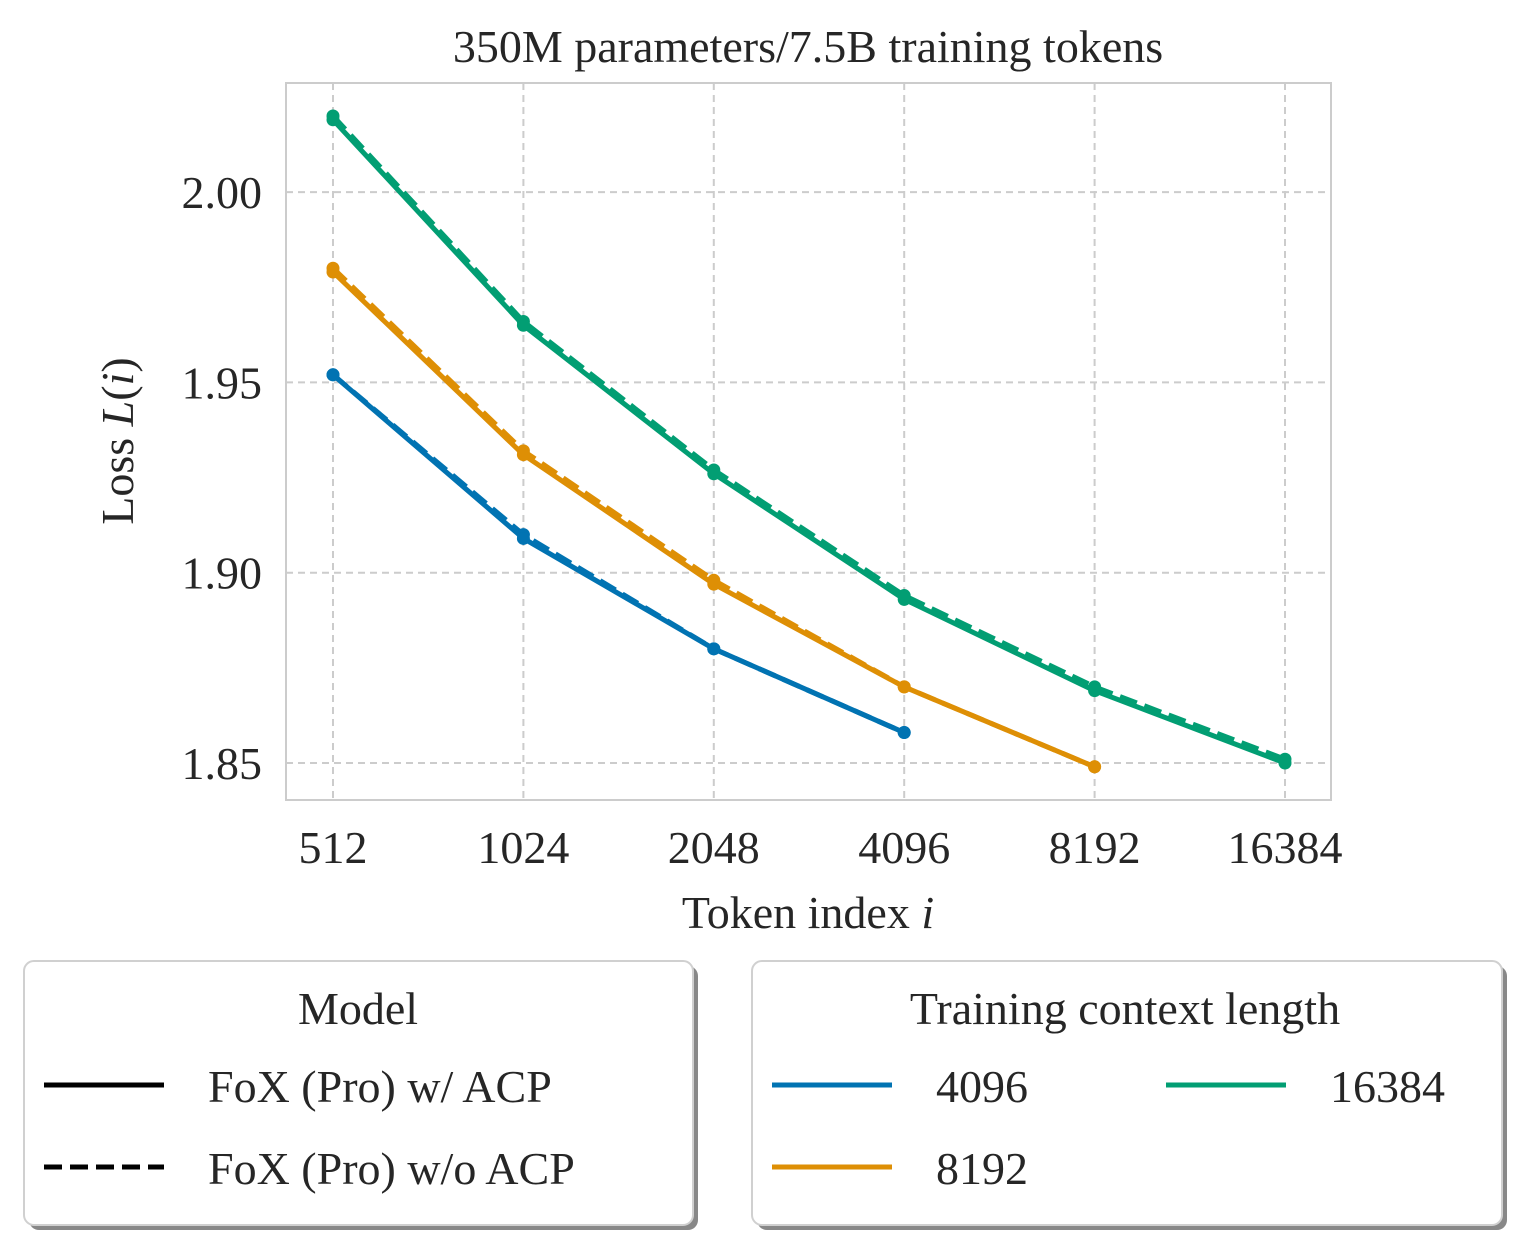 The image size is (1522, 1246). Describe the element at coordinates (222, 478) in the screenshot. I see `y-axis-ticks: 1.85 1.90 1.95 2.00` at that location.